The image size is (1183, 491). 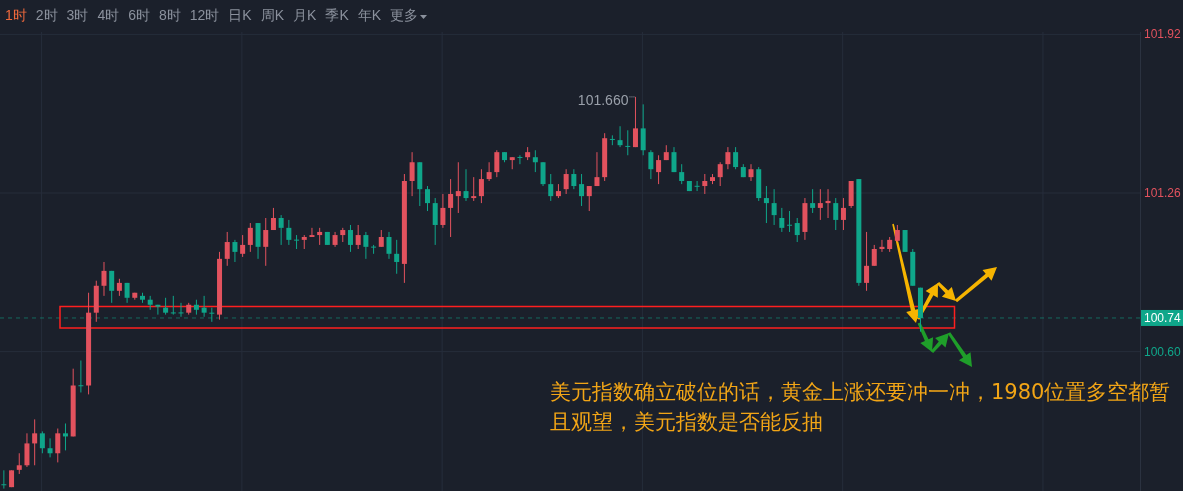 What do you see at coordinates (1163, 34) in the screenshot?
I see `y-tick-label: 101.92` at bounding box center [1163, 34].